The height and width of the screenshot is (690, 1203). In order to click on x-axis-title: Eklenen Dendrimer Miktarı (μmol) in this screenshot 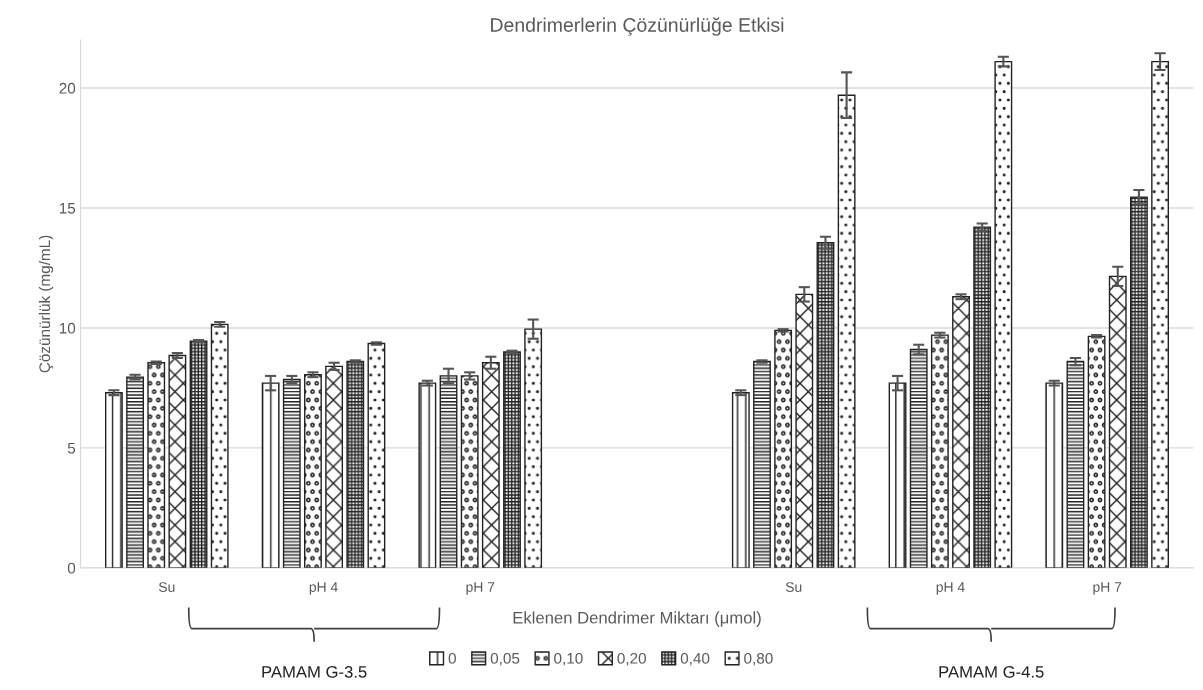, I will do `click(637, 619)`.